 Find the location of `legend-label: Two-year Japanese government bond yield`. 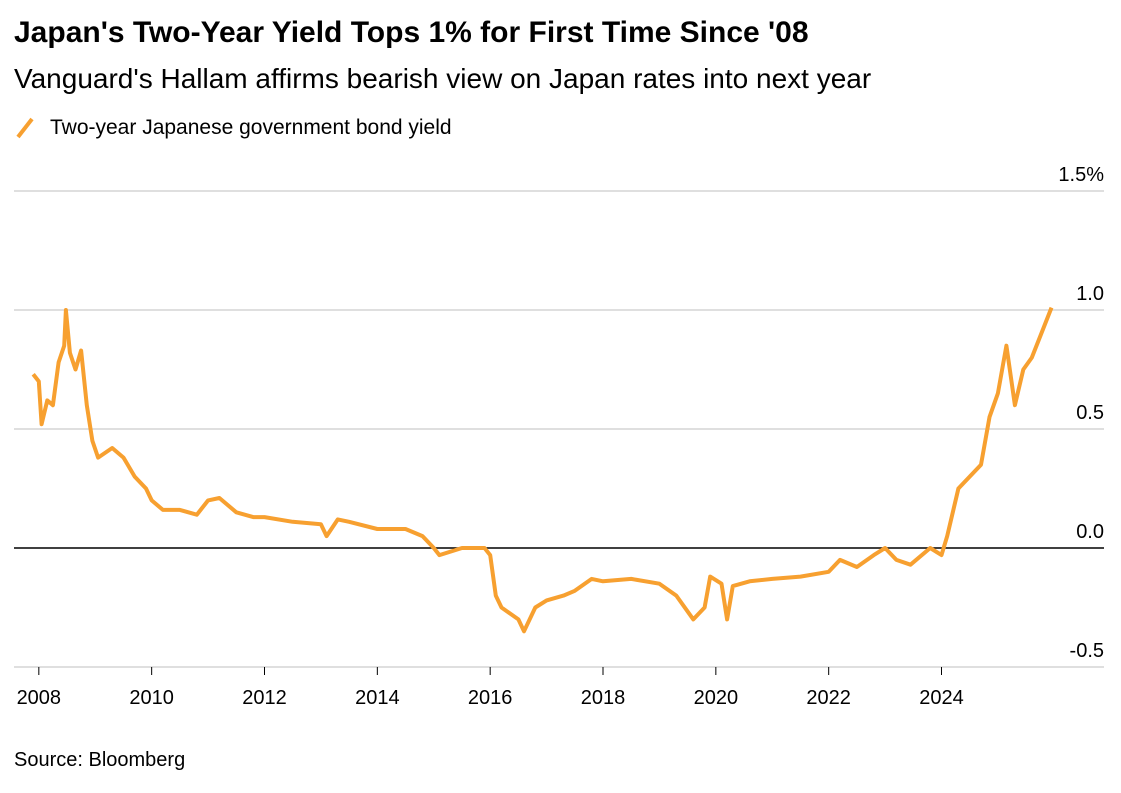

legend-label: Two-year Japanese government bond yield is located at coordinates (251, 127).